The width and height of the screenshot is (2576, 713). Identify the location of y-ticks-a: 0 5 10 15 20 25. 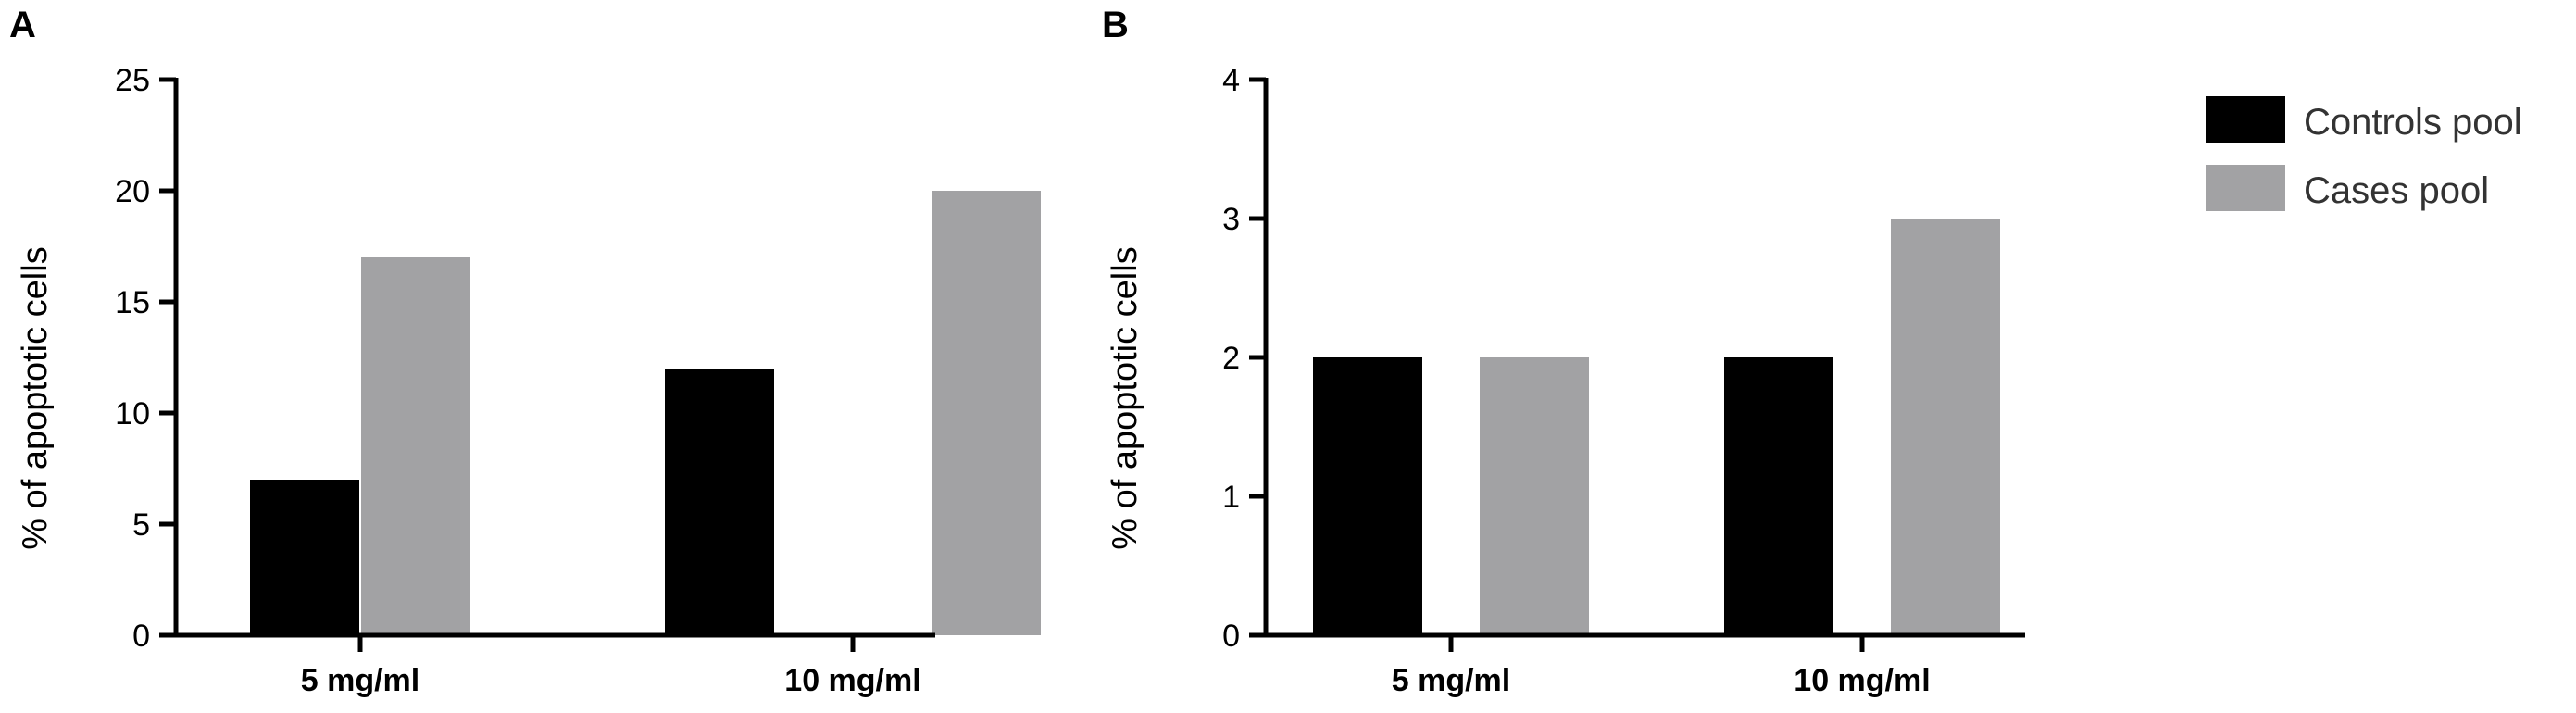
(145, 359).